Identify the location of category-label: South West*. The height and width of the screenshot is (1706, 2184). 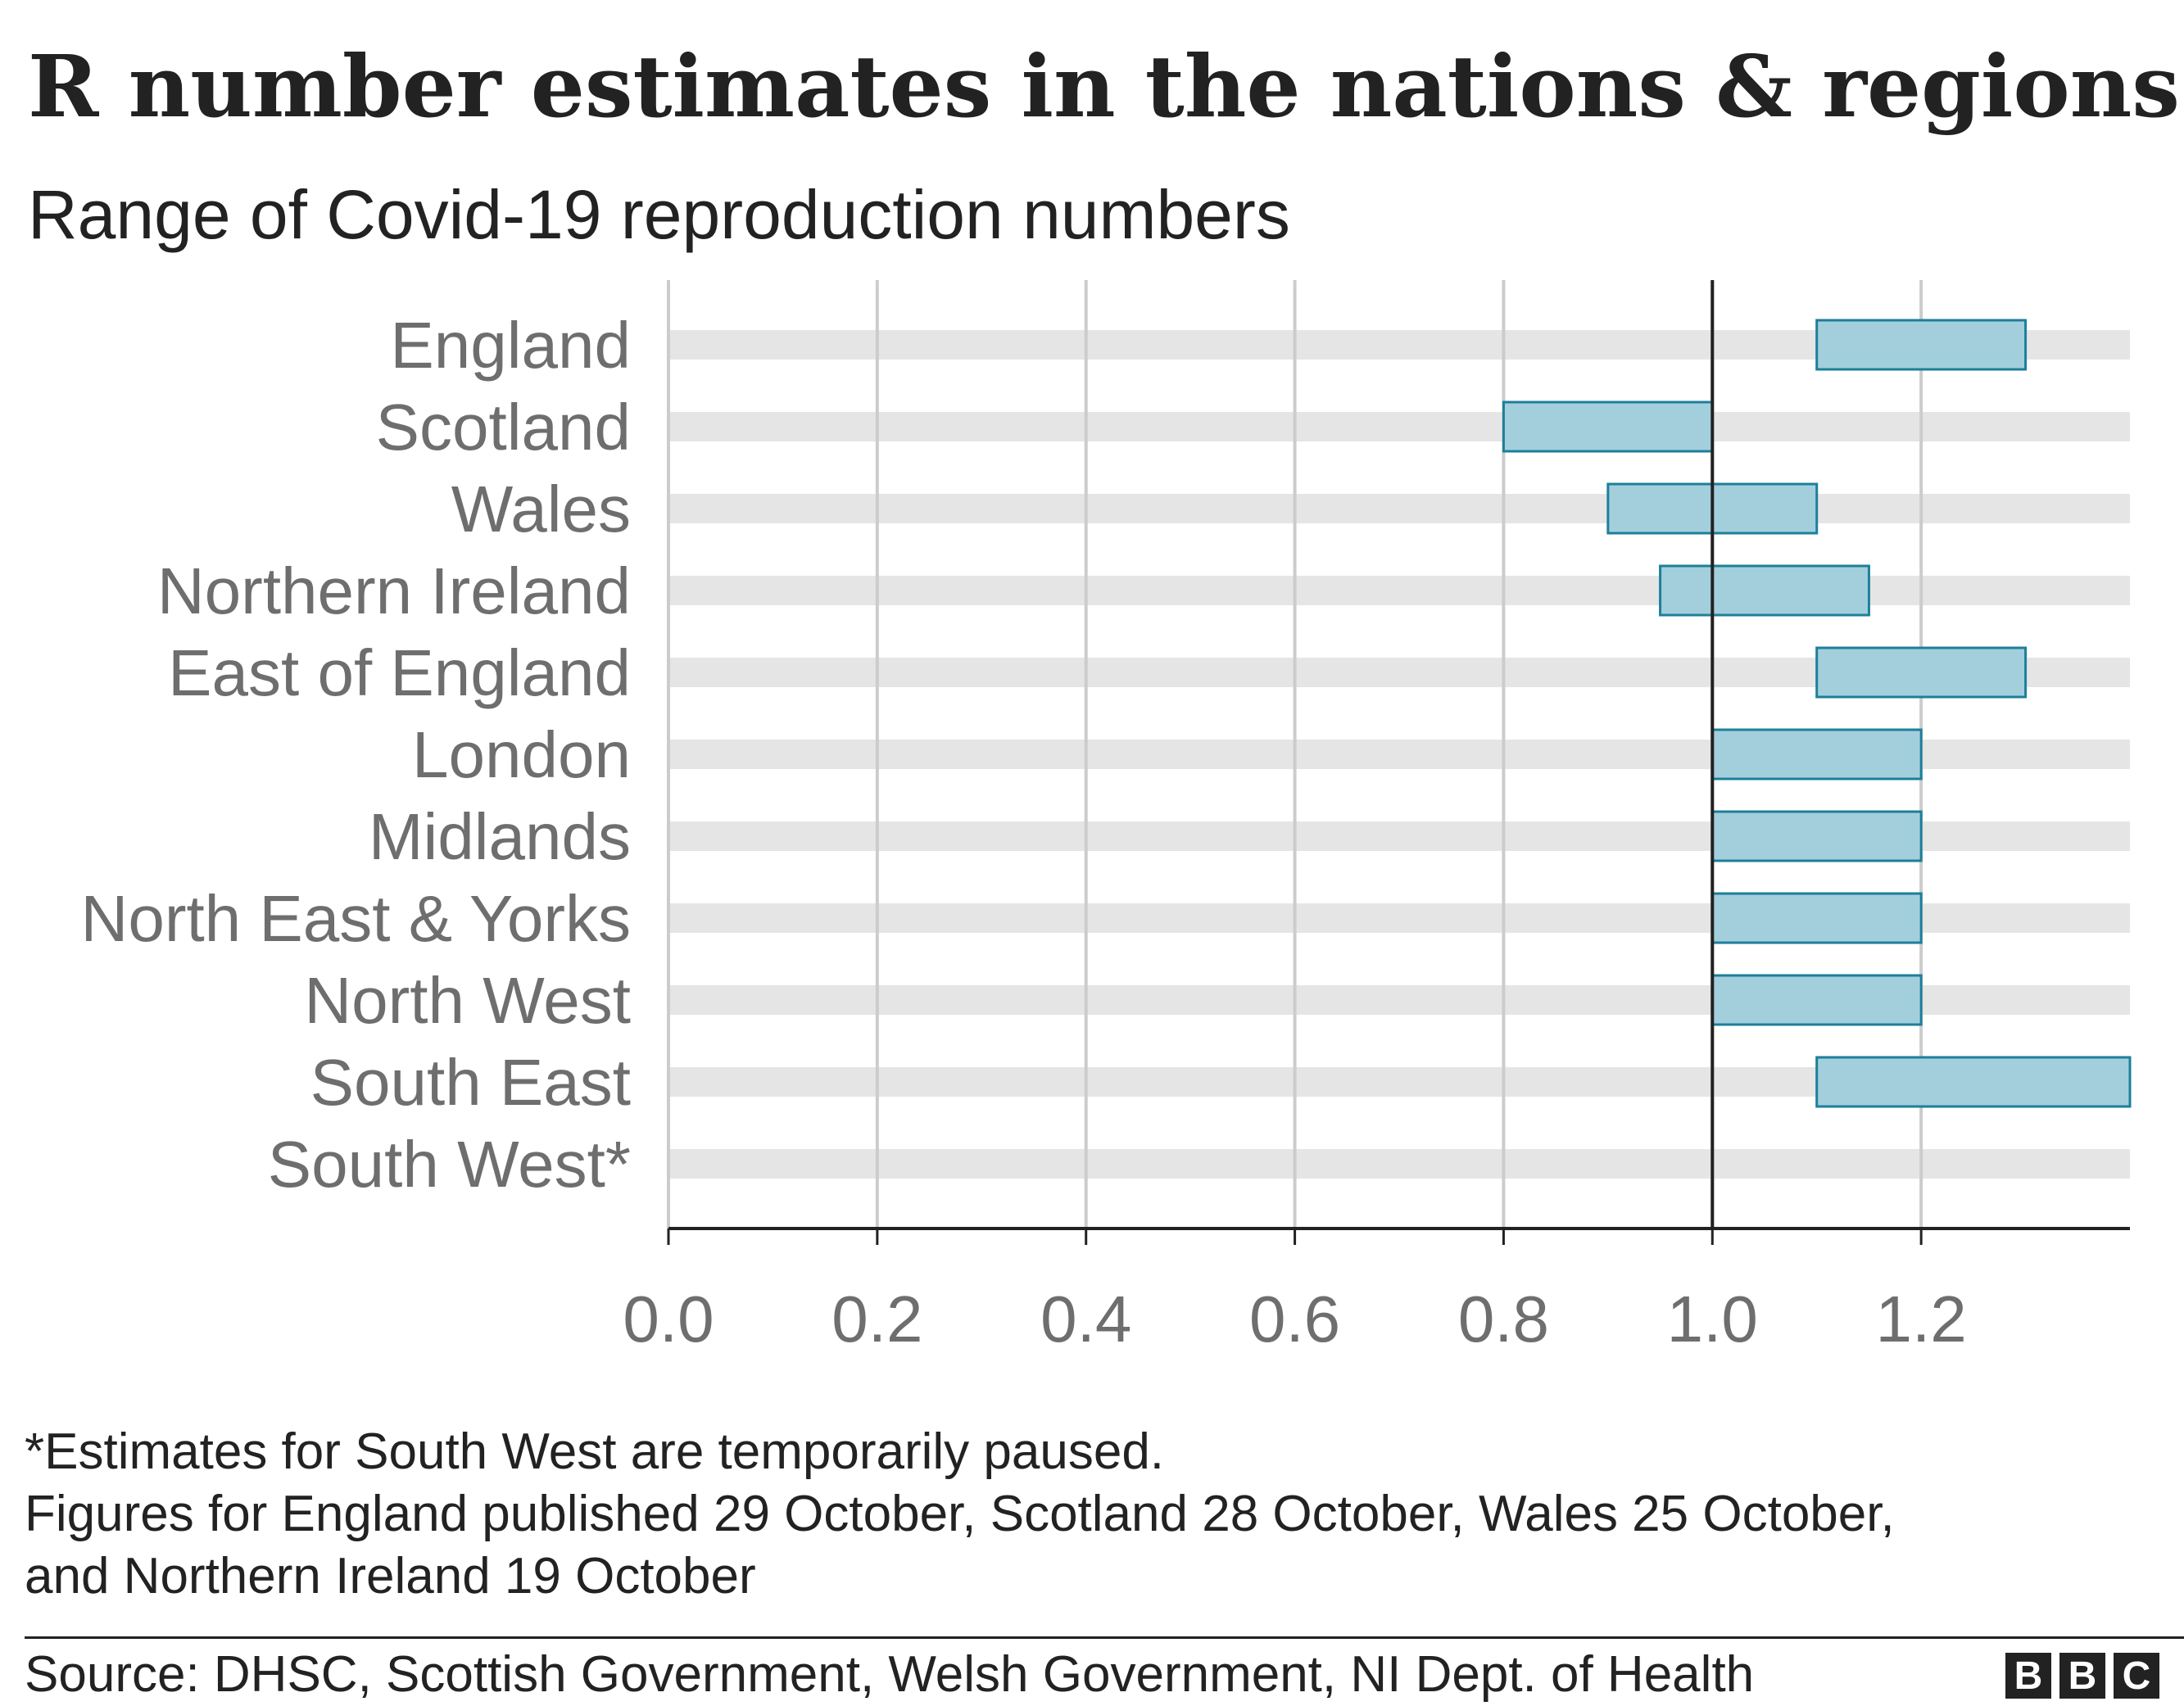
(449, 1164).